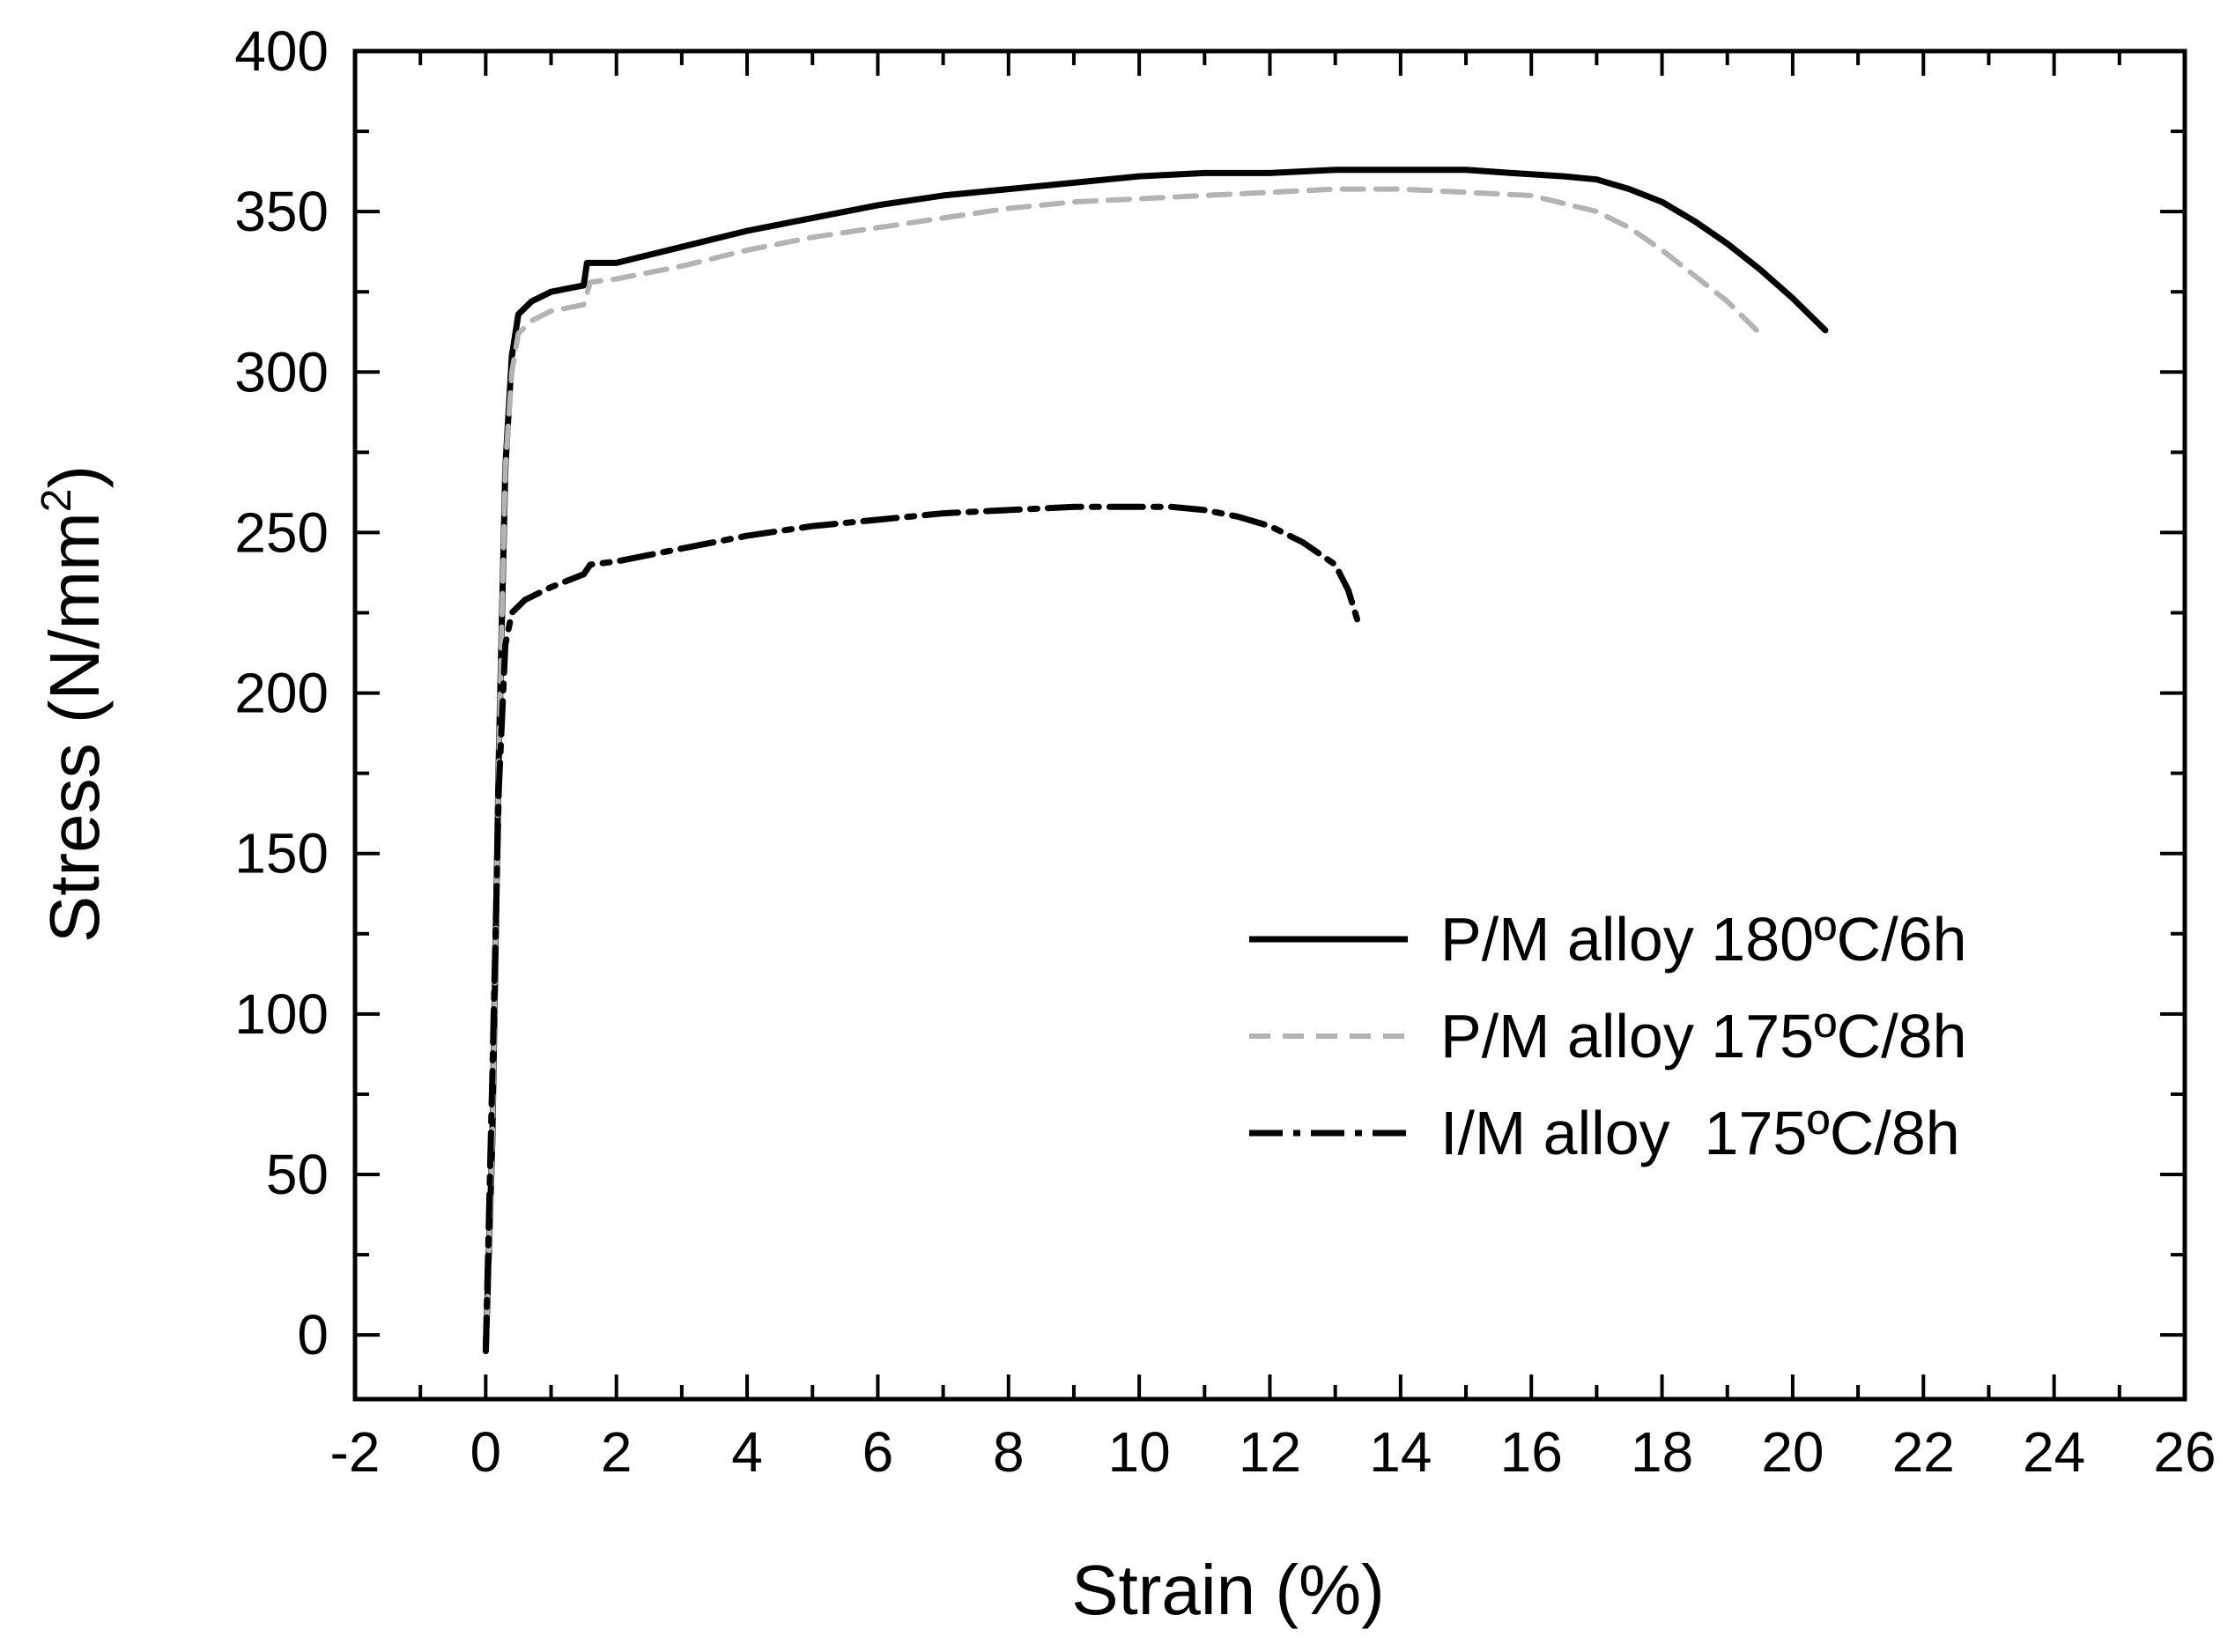 The height and width of the screenshot is (1652, 2235). What do you see at coordinates (486, 1452) in the screenshot?
I see `x-tick-label: 0` at bounding box center [486, 1452].